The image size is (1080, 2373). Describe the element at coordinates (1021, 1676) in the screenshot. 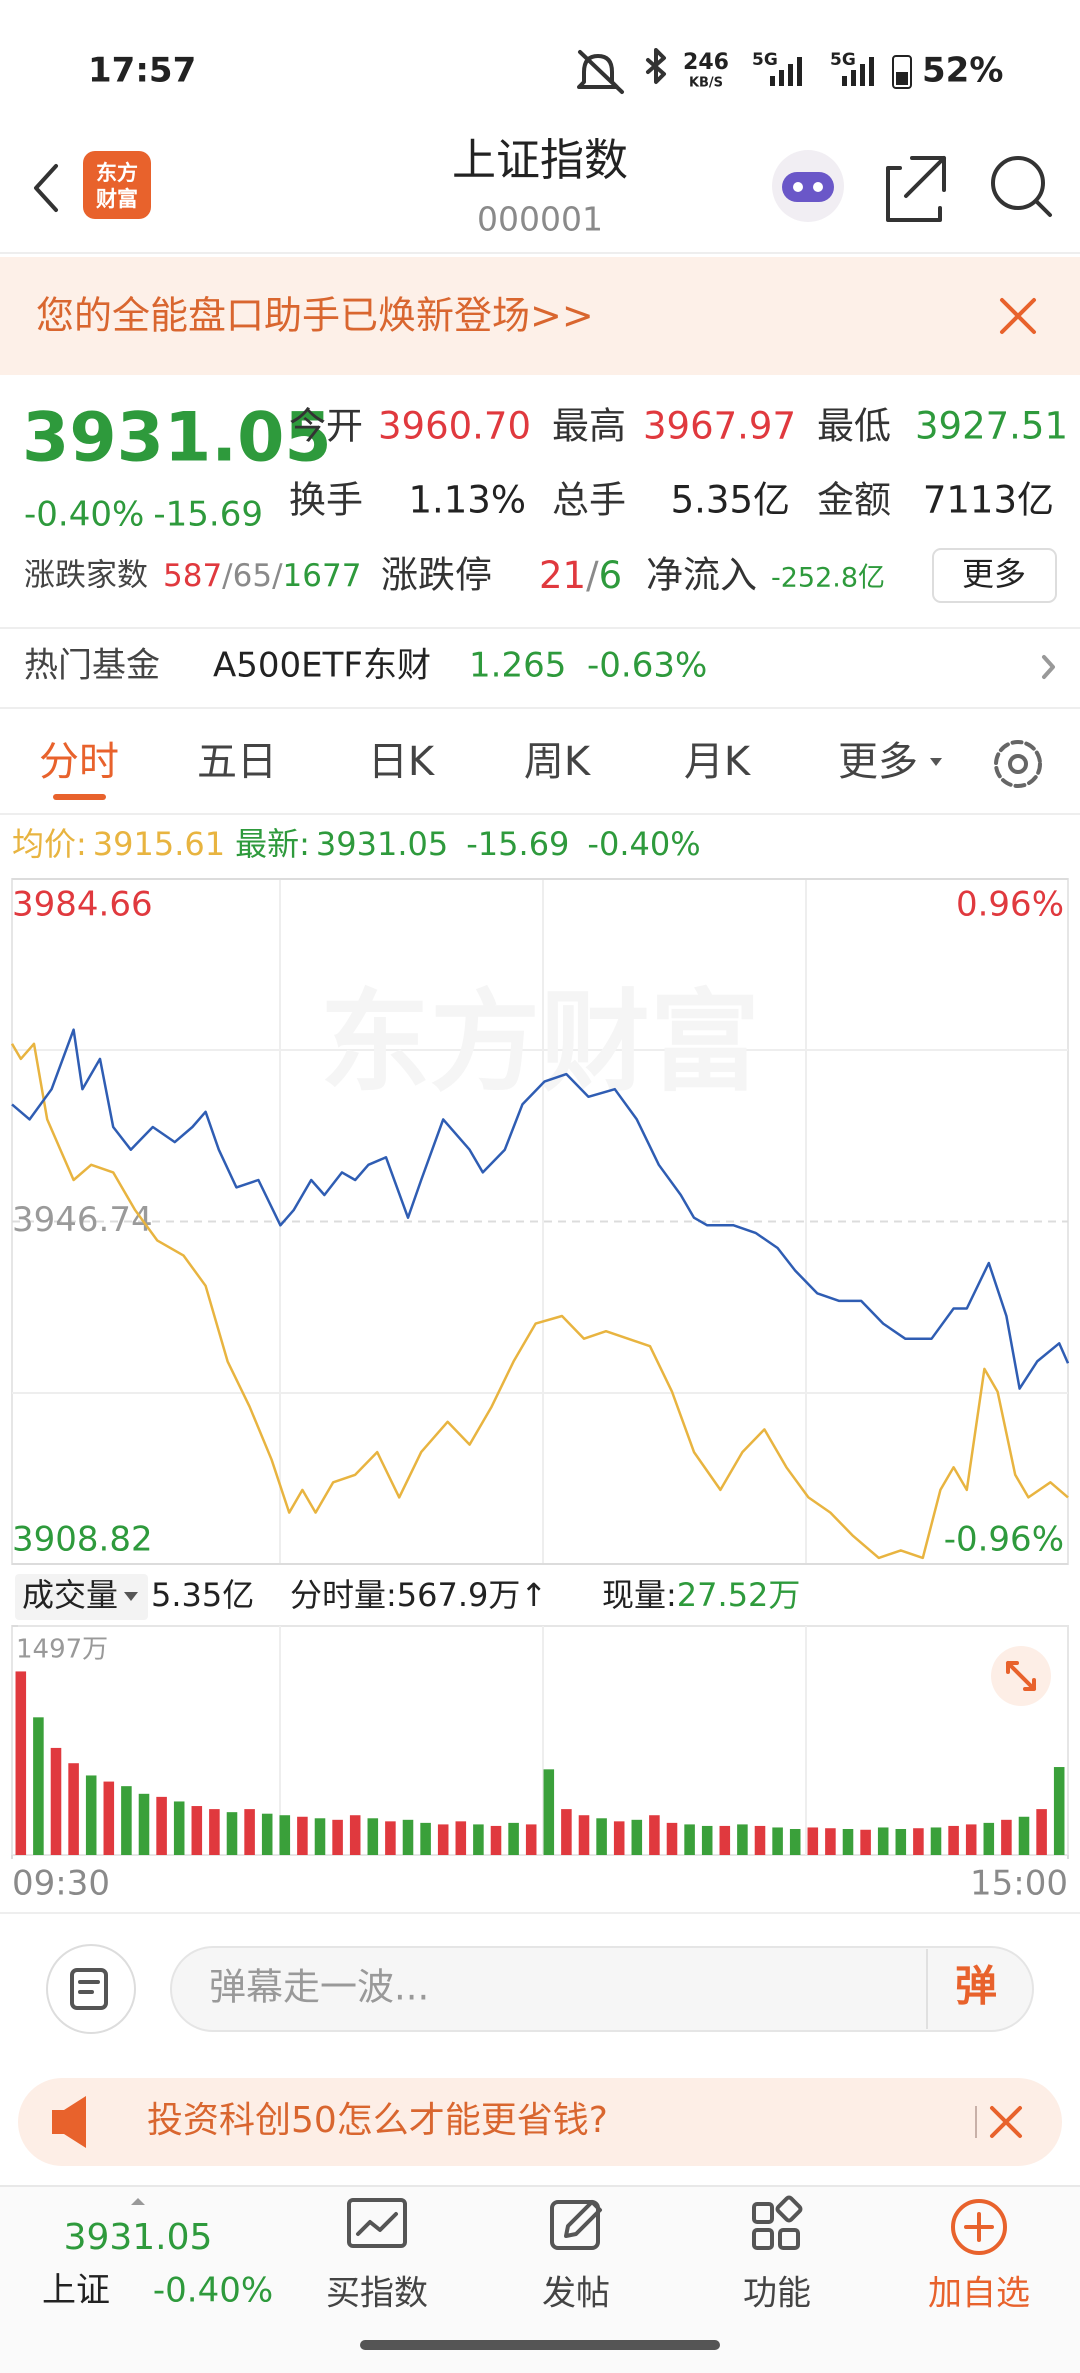

I see `expand-button` at that location.